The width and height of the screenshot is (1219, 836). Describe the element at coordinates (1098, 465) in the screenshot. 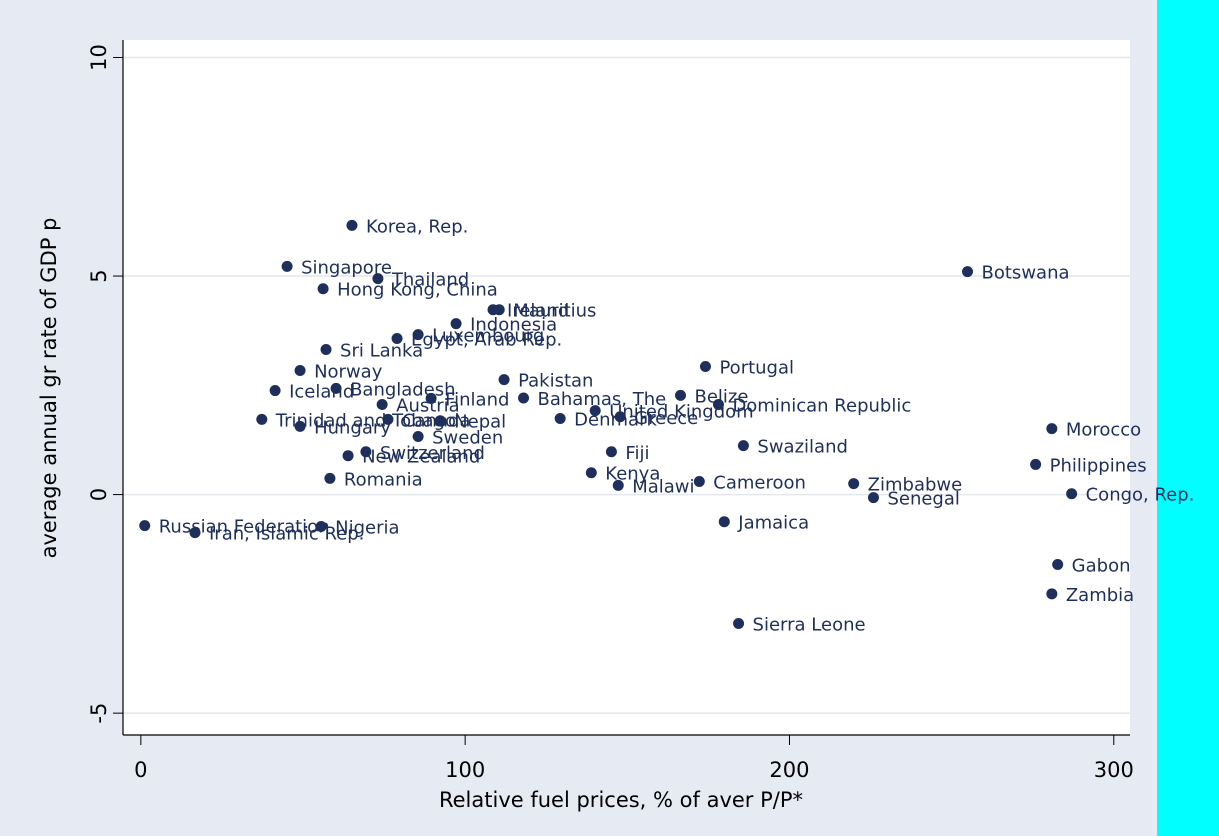

I see `point-label: Philippines` at that location.